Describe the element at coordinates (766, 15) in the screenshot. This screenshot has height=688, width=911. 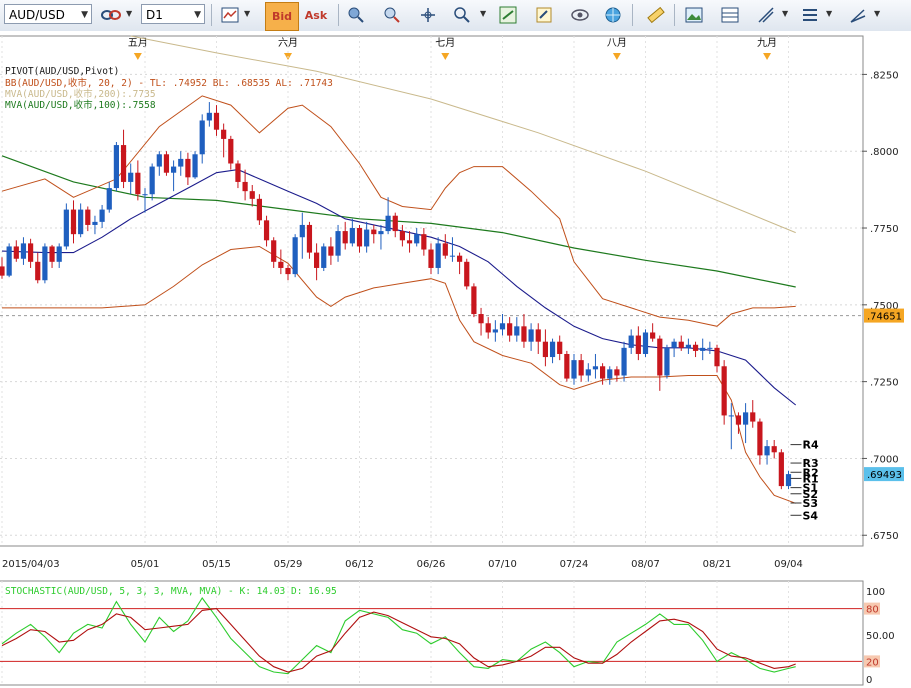
I see `trendline-icon` at that location.